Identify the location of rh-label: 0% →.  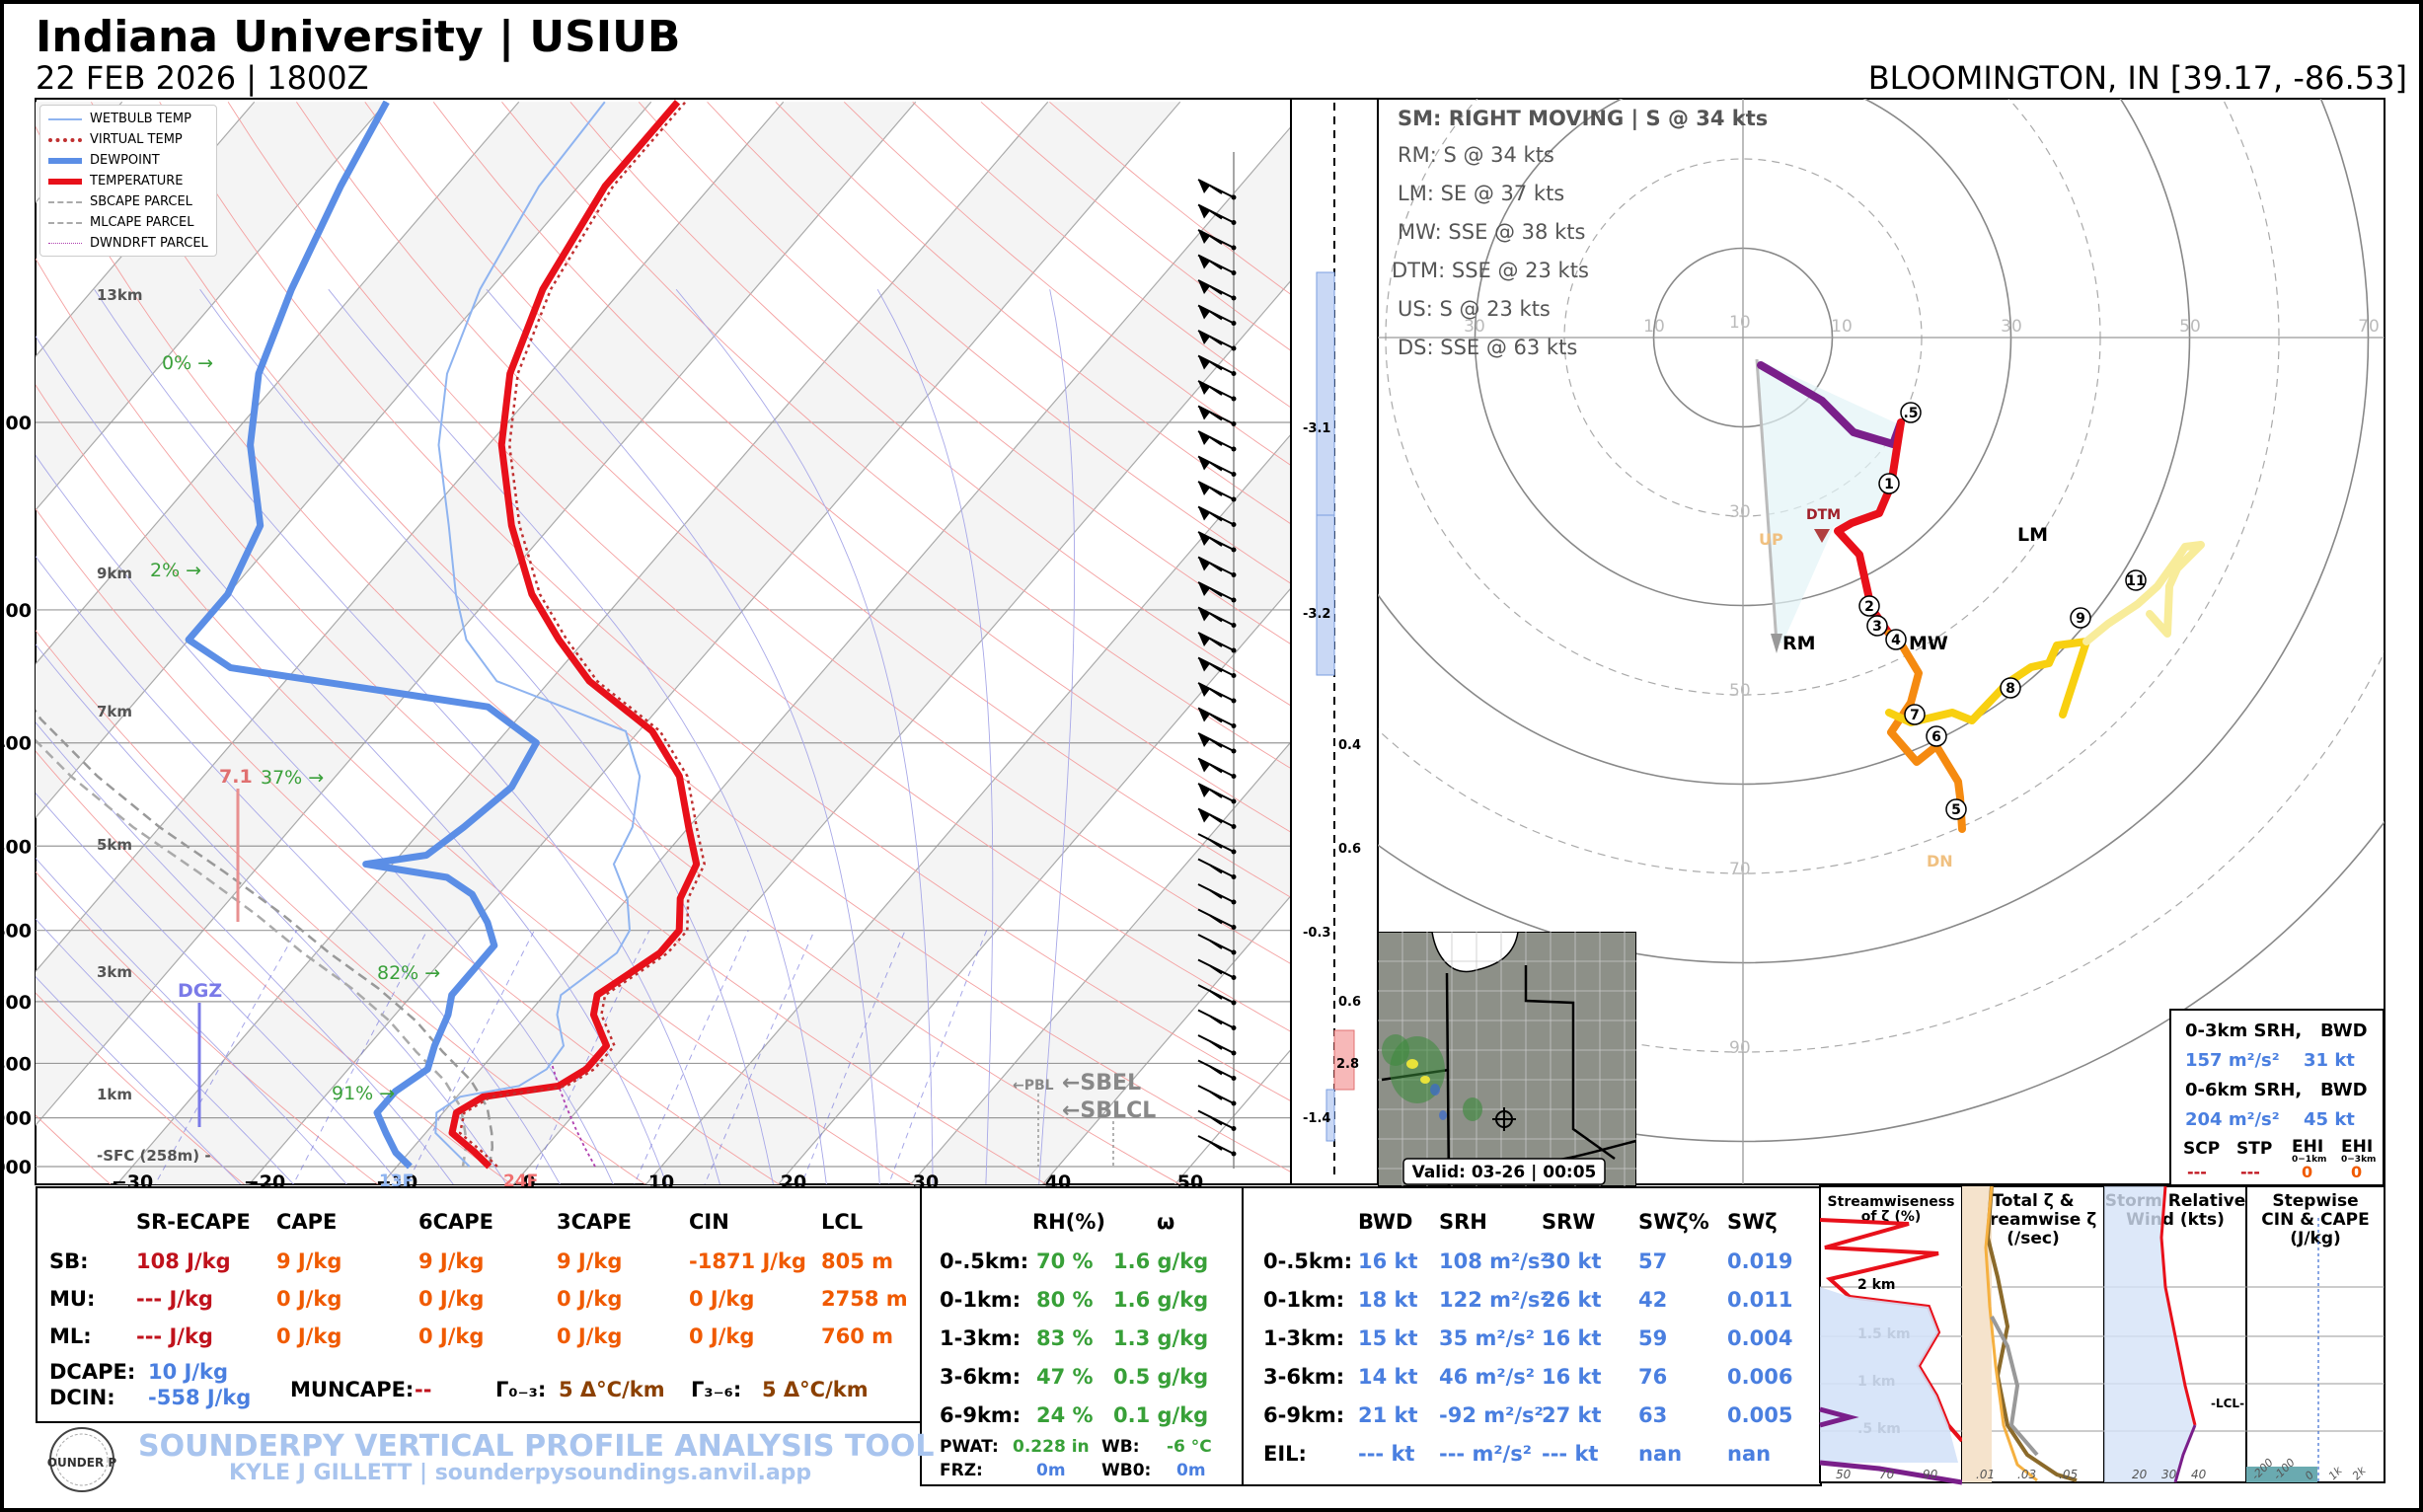
(188, 363).